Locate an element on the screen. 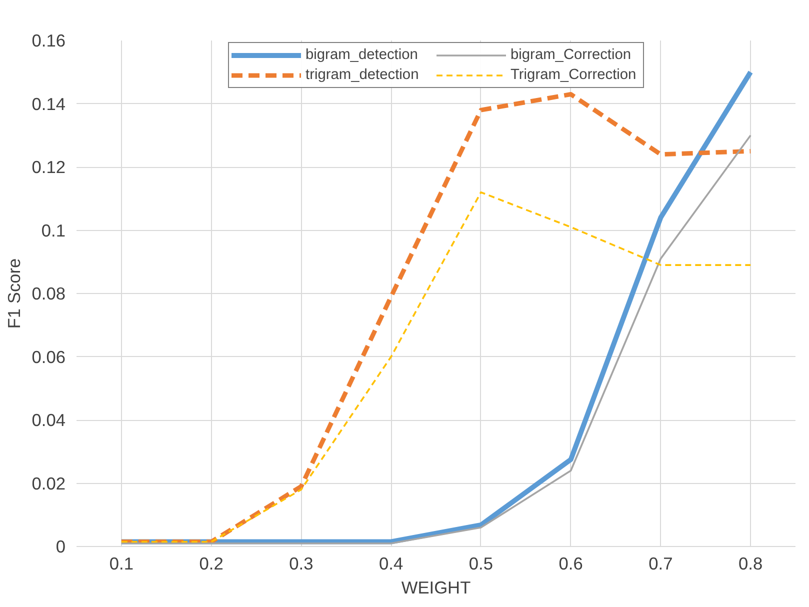  y-tick-label: 0.02 is located at coordinates (49, 483).